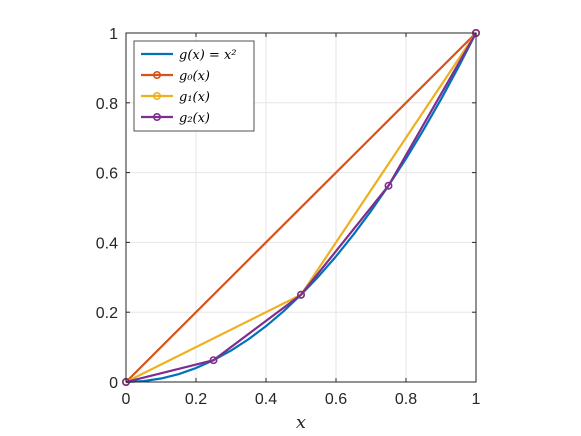  What do you see at coordinates (113, 383) in the screenshot?
I see `y-tick-label: 0` at bounding box center [113, 383].